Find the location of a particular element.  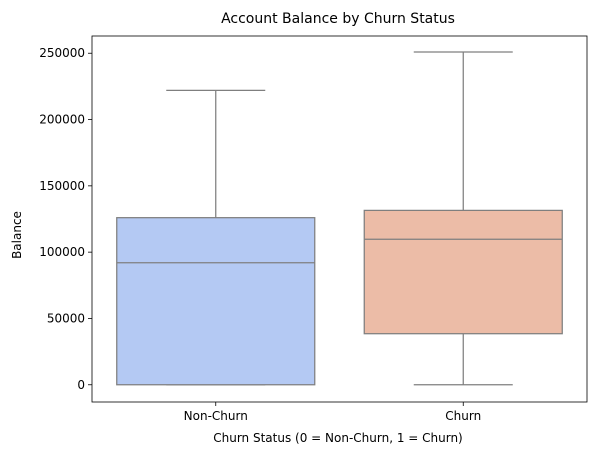

x-axis: Non-Churn Churn is located at coordinates (333, 412).